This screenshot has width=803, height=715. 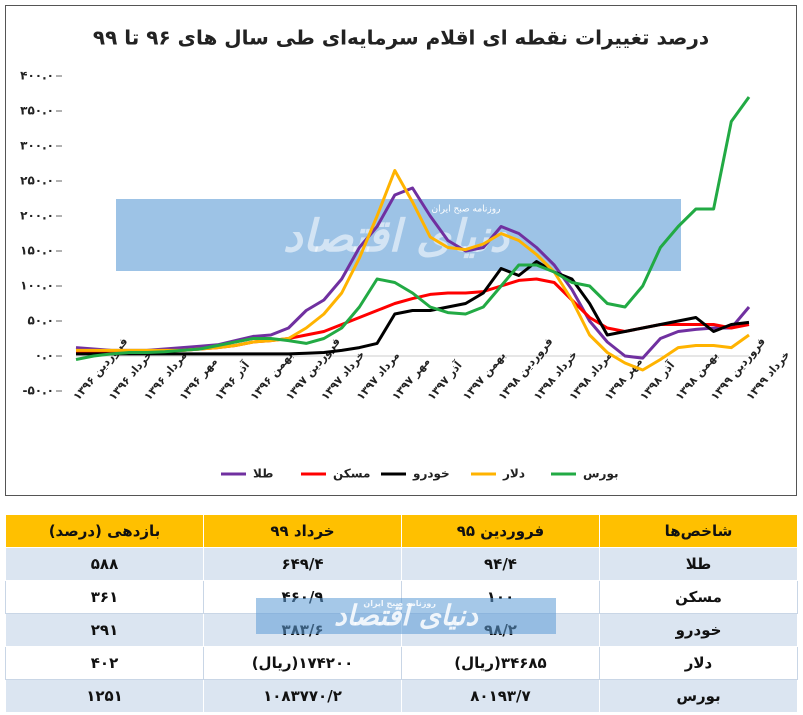 What do you see at coordinates (466, 210) in the screenshot?
I see `watermark-subtitle: روزنامه صبح ایران` at bounding box center [466, 210].